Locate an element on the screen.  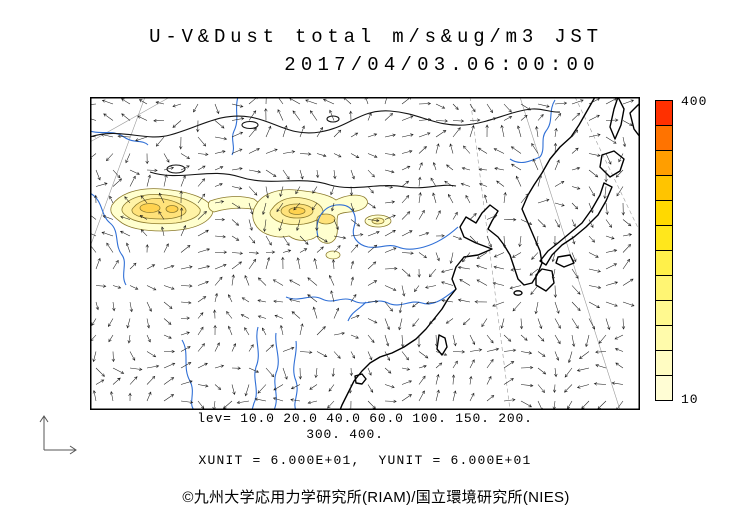
dust-contours is located at coordinates (251, 224).